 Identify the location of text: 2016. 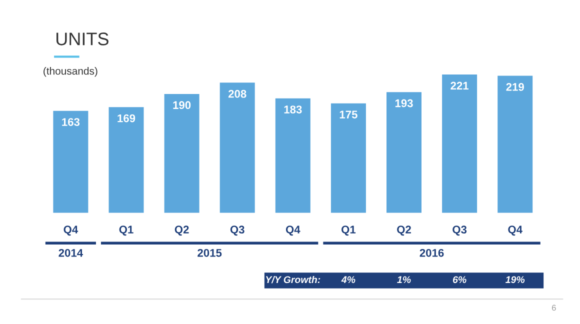
(432, 252).